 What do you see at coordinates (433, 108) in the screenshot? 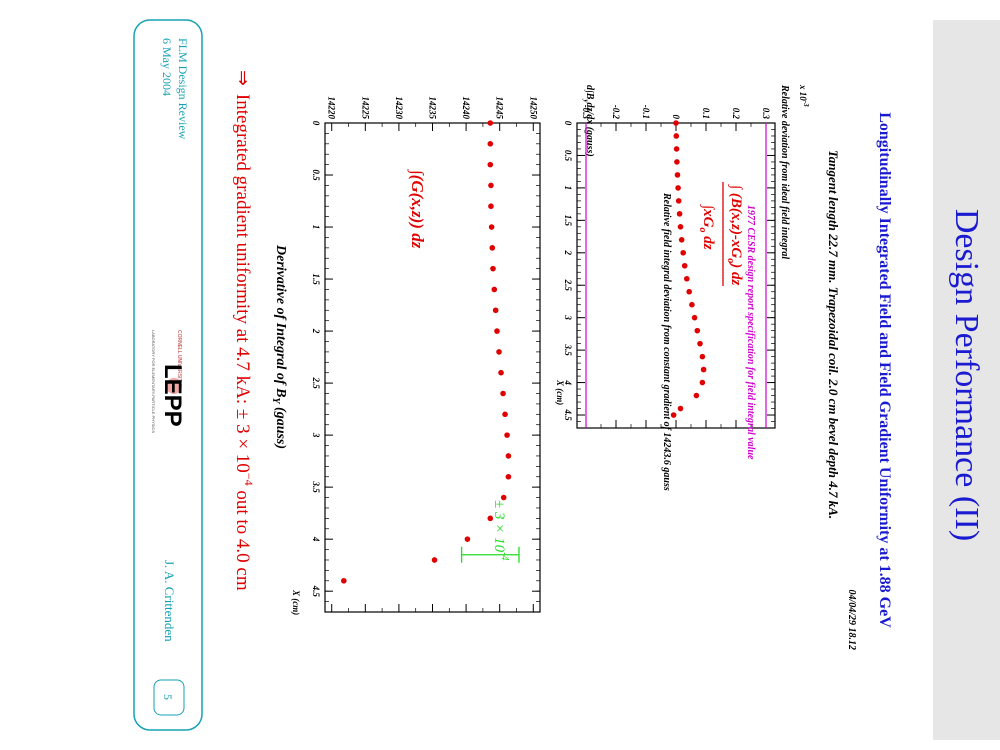
I see `chart2-ytick-label: 14235` at bounding box center [433, 108].